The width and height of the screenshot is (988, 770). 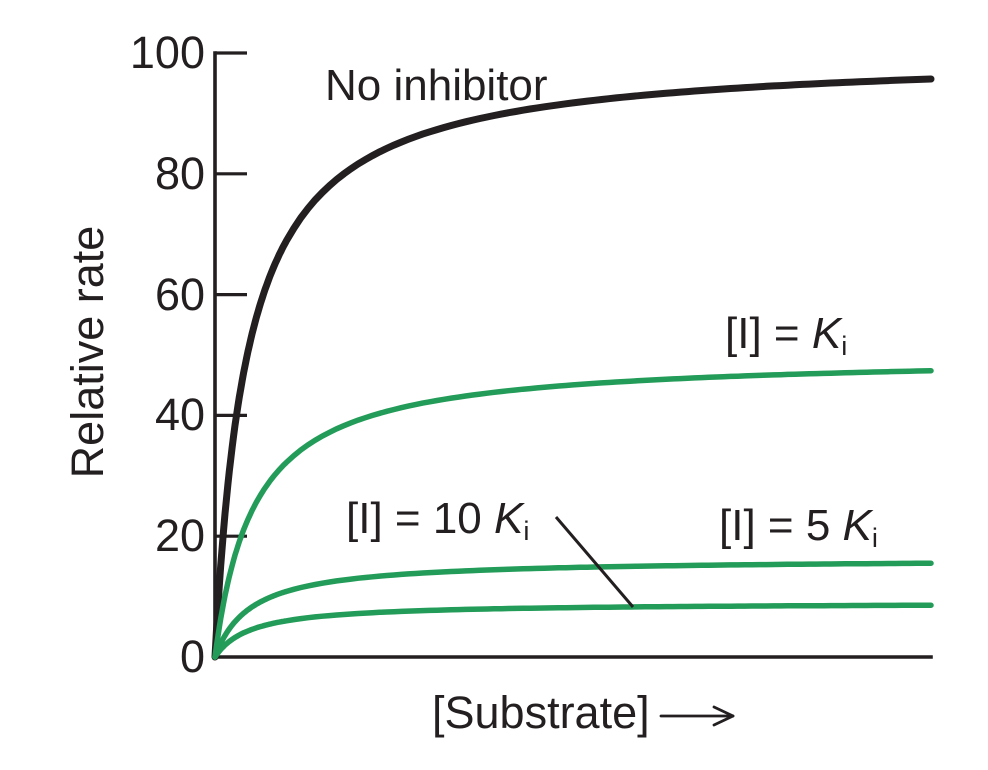 I want to click on y-tick-label: 60, so click(x=179, y=294).